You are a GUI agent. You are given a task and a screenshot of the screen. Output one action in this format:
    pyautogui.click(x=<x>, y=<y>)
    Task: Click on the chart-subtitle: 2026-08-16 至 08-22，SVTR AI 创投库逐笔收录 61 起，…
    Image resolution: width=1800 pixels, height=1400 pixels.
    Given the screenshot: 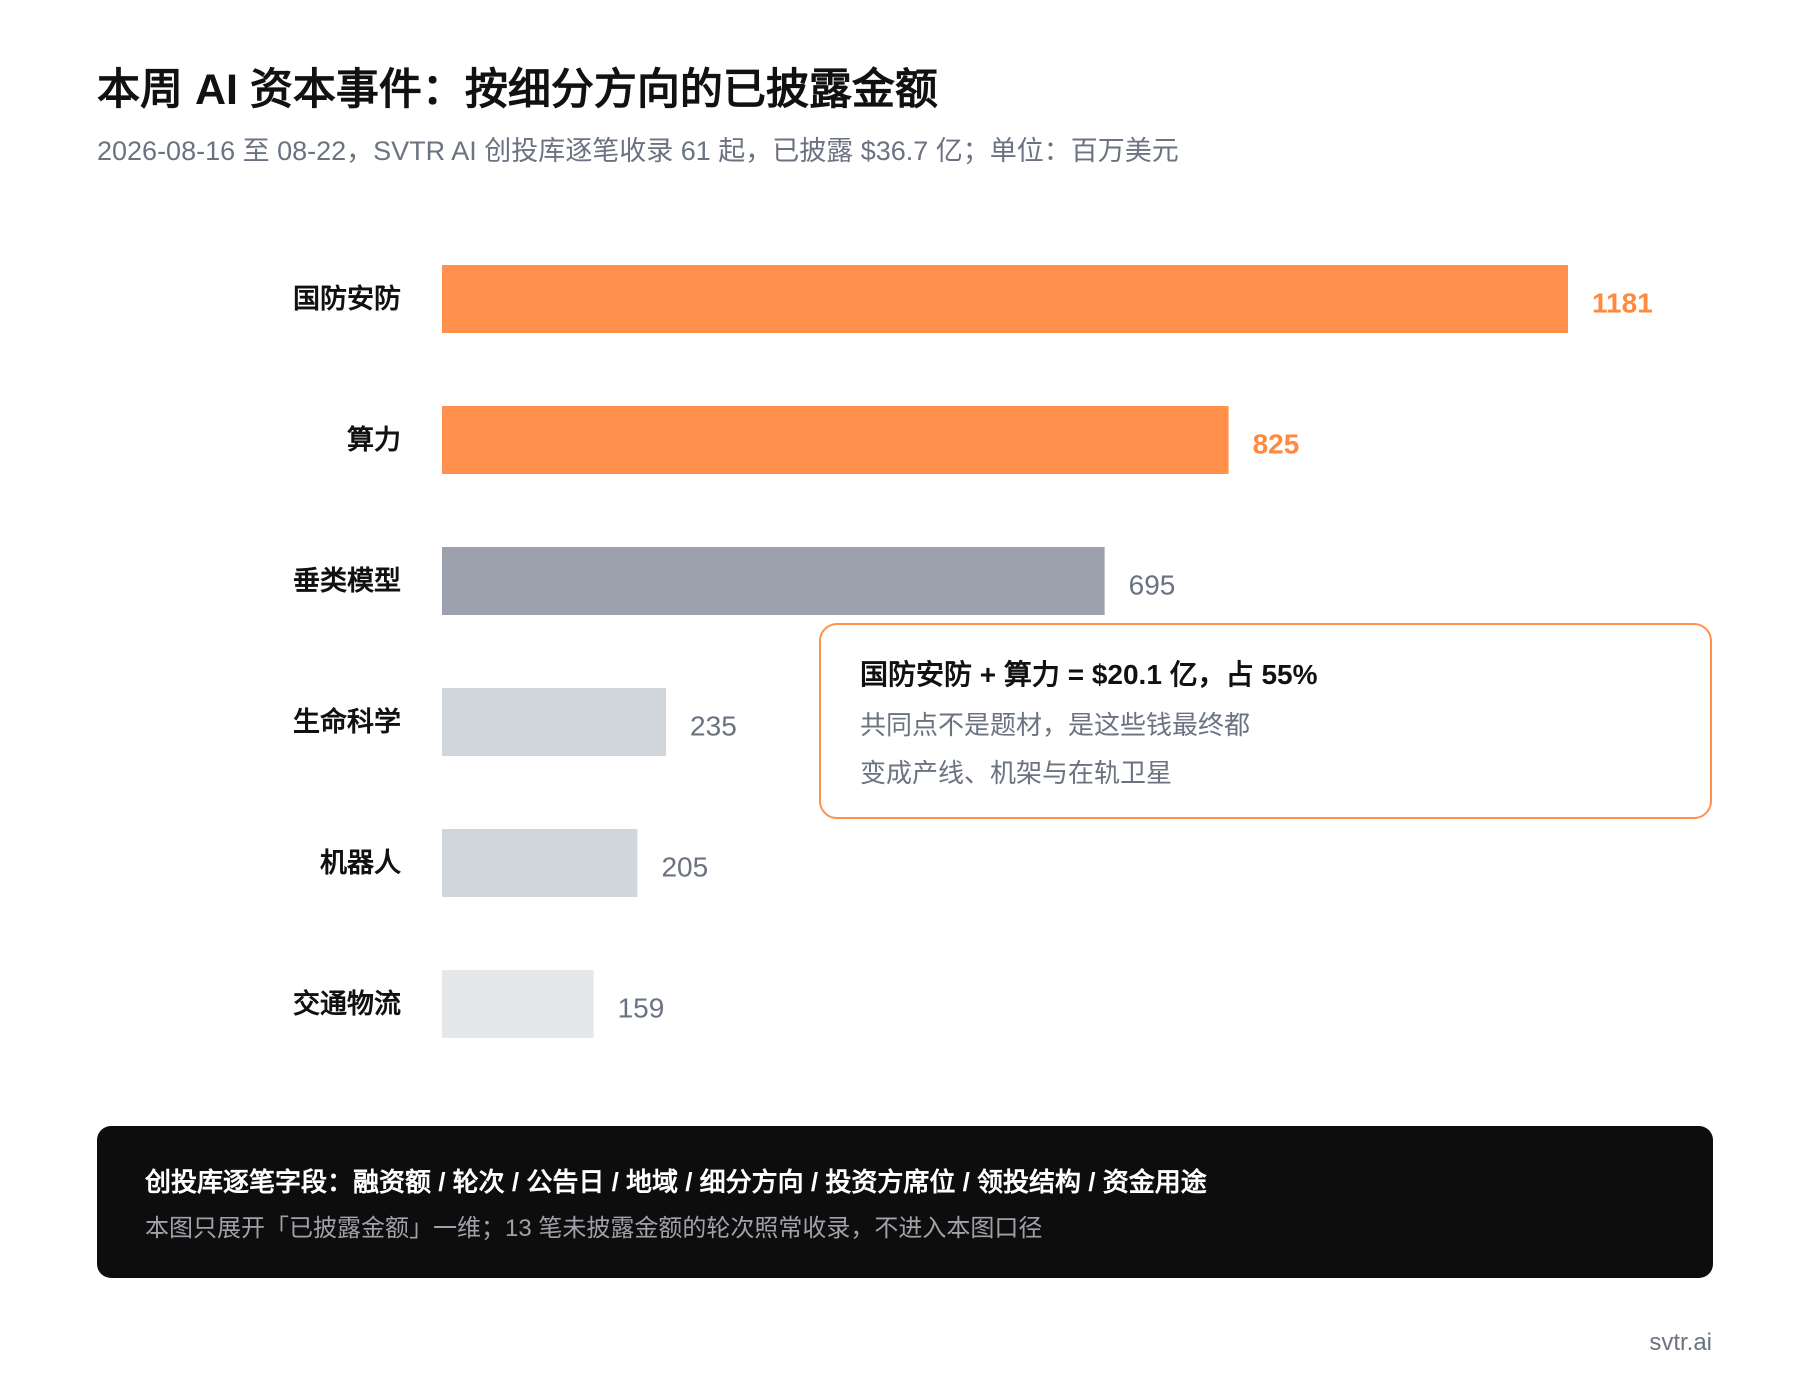 What is the action you would take?
    pyautogui.click(x=638, y=151)
    